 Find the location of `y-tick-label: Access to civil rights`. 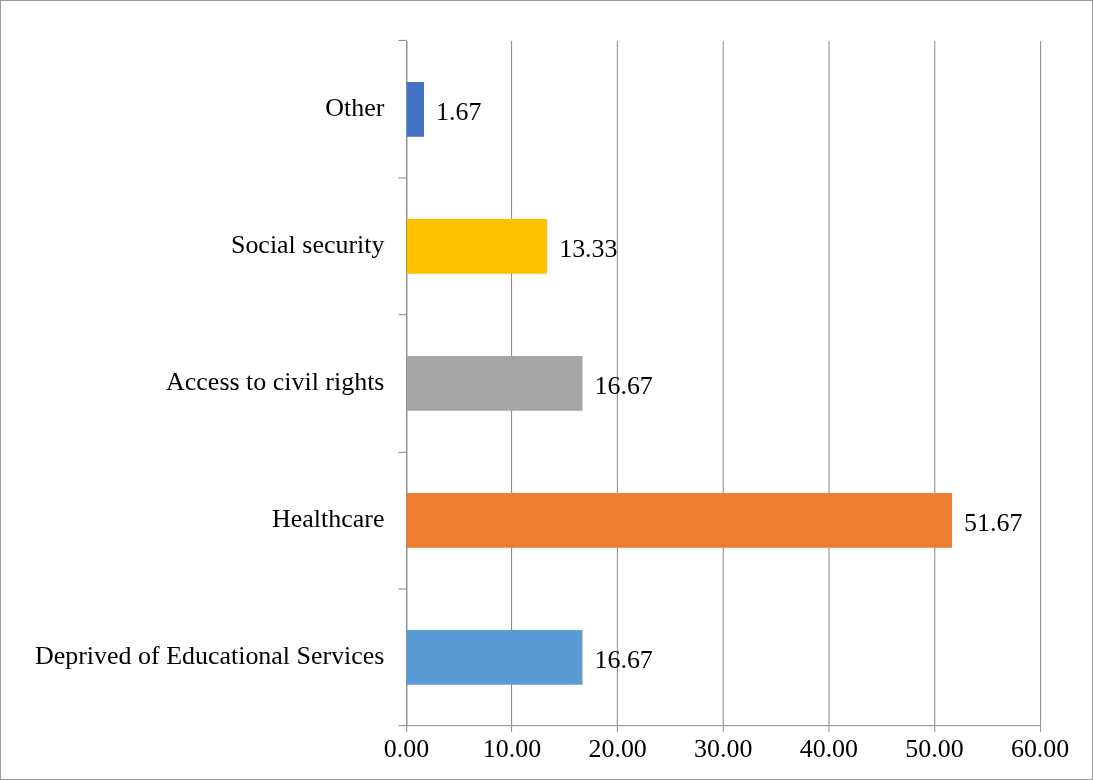

y-tick-label: Access to civil rights is located at coordinates (275, 382).